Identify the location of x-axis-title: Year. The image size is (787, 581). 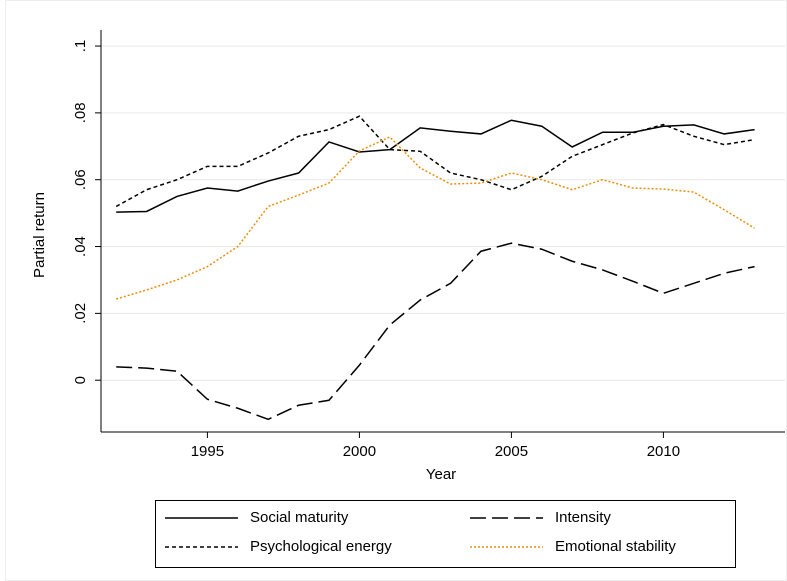
(441, 474).